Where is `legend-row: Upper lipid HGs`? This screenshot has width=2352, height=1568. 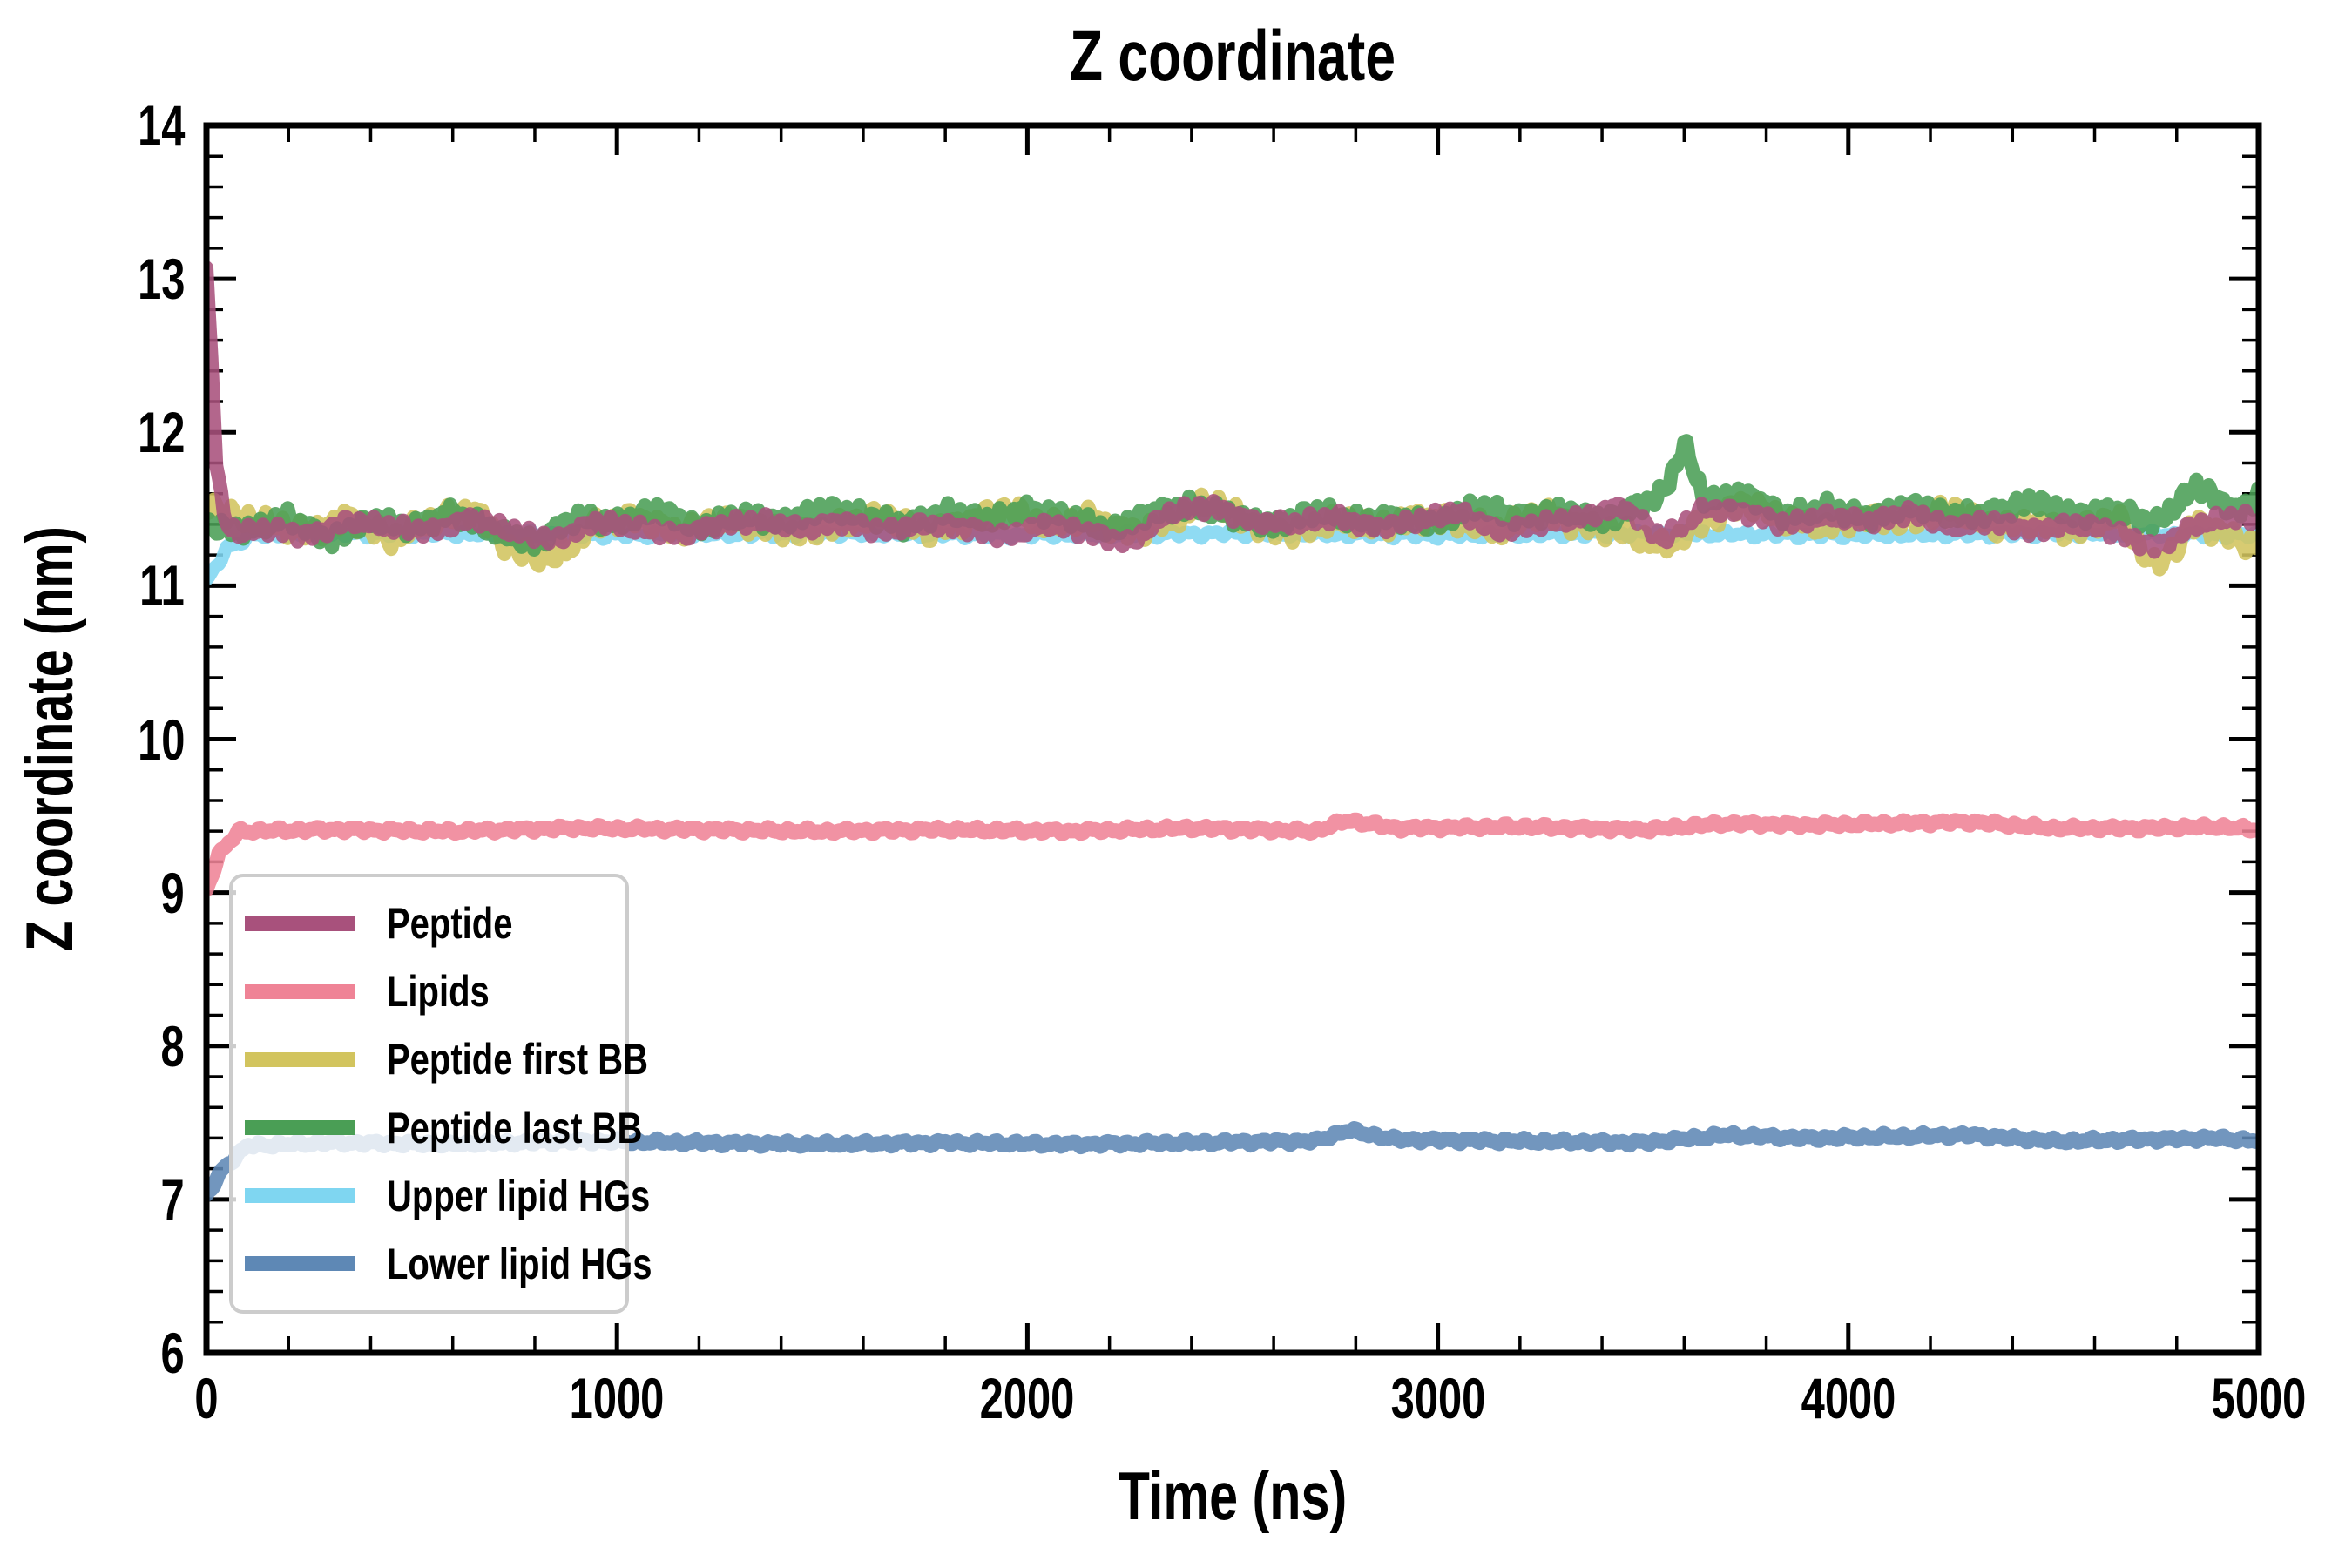
legend-row: Upper lipid HGs is located at coordinates (442, 1196).